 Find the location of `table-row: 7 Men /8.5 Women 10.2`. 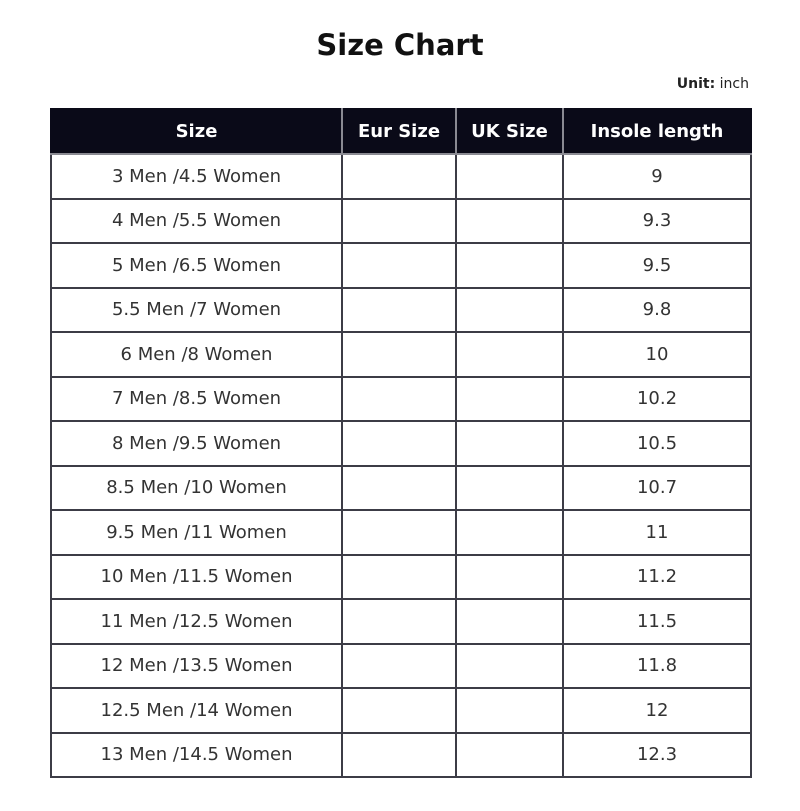

table-row: 7 Men /8.5 Women 10.2 is located at coordinates (401, 398).